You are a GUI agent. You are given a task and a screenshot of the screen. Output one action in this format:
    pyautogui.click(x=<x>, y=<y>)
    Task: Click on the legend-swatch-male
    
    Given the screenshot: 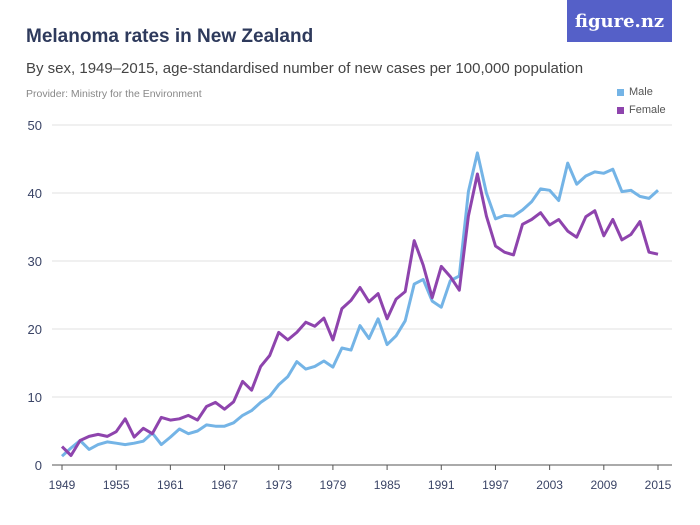 What is the action you would take?
    pyautogui.click(x=620, y=92)
    